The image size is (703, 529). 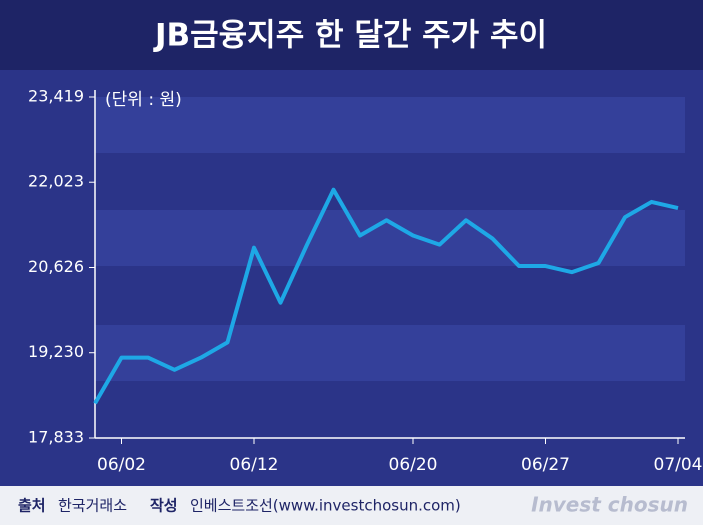 What do you see at coordinates (678, 465) in the screenshot?
I see `x-tick-label: 07/04` at bounding box center [678, 465].